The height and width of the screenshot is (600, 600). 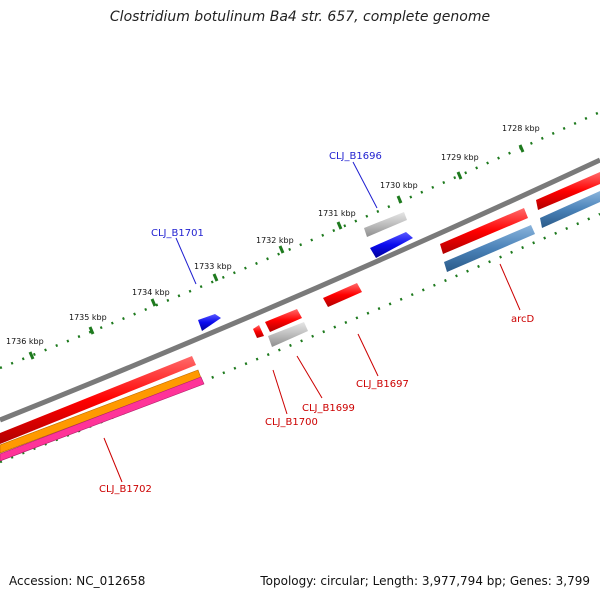 What do you see at coordinates (355, 156) in the screenshot?
I see `gene-label-CLJ_B1696: CLJ_B1696` at bounding box center [355, 156].